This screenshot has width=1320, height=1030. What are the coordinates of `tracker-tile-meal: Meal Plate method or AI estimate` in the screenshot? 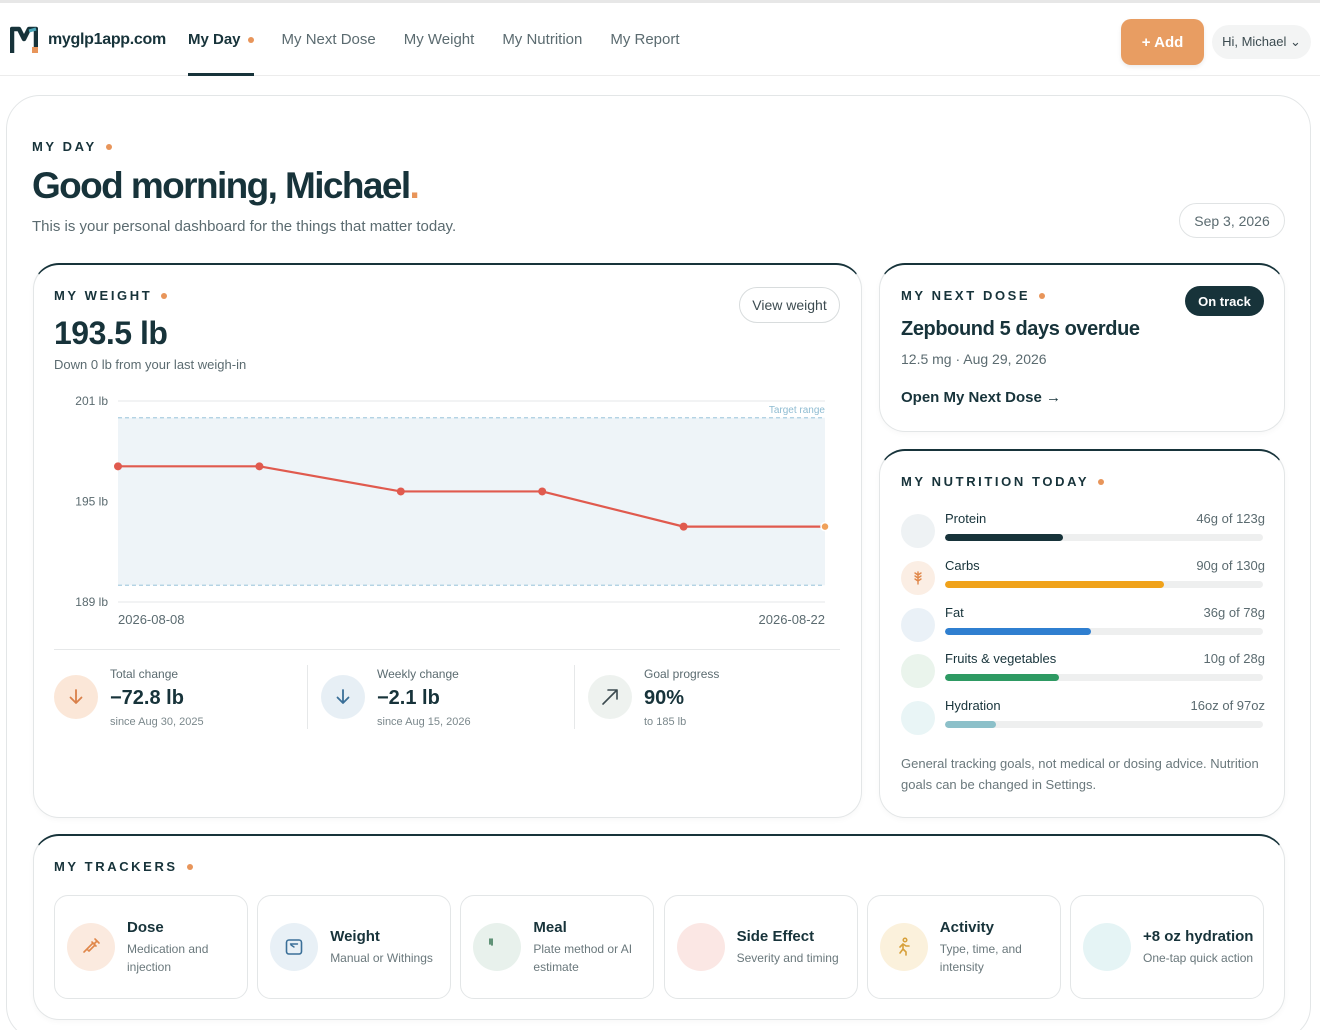 It's located at (557, 947).